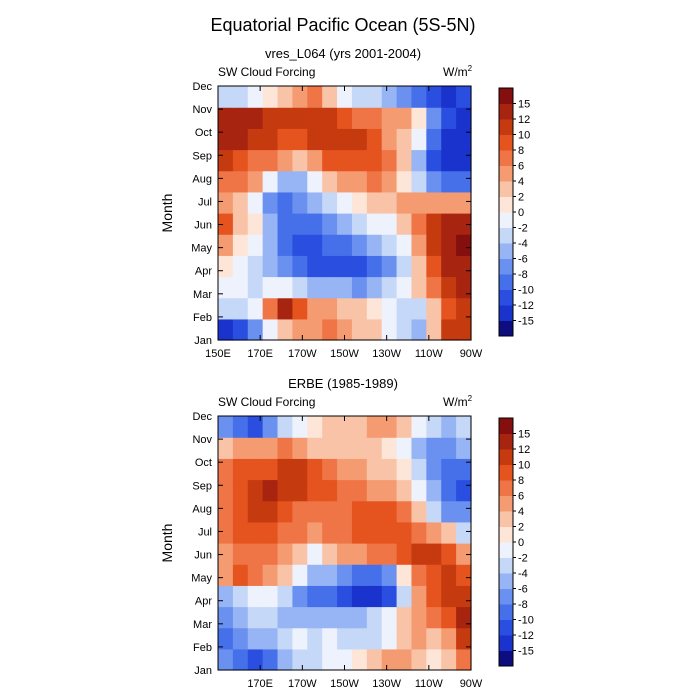  What do you see at coordinates (203, 272) in the screenshot?
I see `y-tick-label: Apr` at bounding box center [203, 272].